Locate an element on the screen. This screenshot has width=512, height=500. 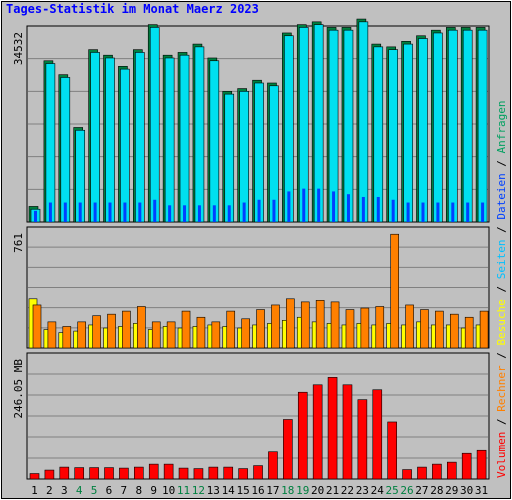
x-tick-label: 8 is located at coordinates (138, 490).